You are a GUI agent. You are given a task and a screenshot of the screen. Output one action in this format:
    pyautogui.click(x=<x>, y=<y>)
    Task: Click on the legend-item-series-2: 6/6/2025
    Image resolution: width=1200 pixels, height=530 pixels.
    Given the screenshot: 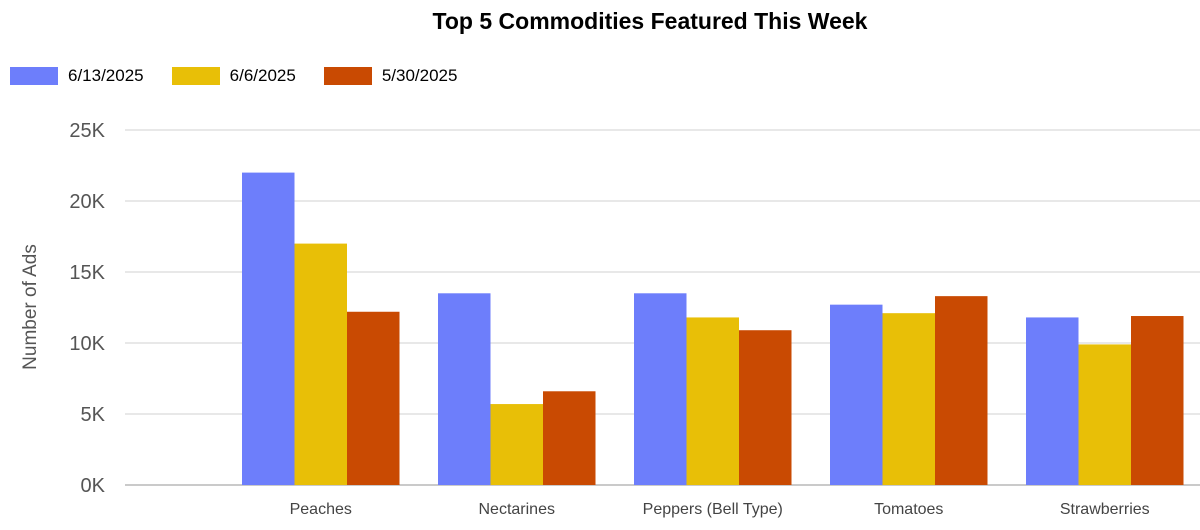 What is the action you would take?
    pyautogui.click(x=233, y=76)
    